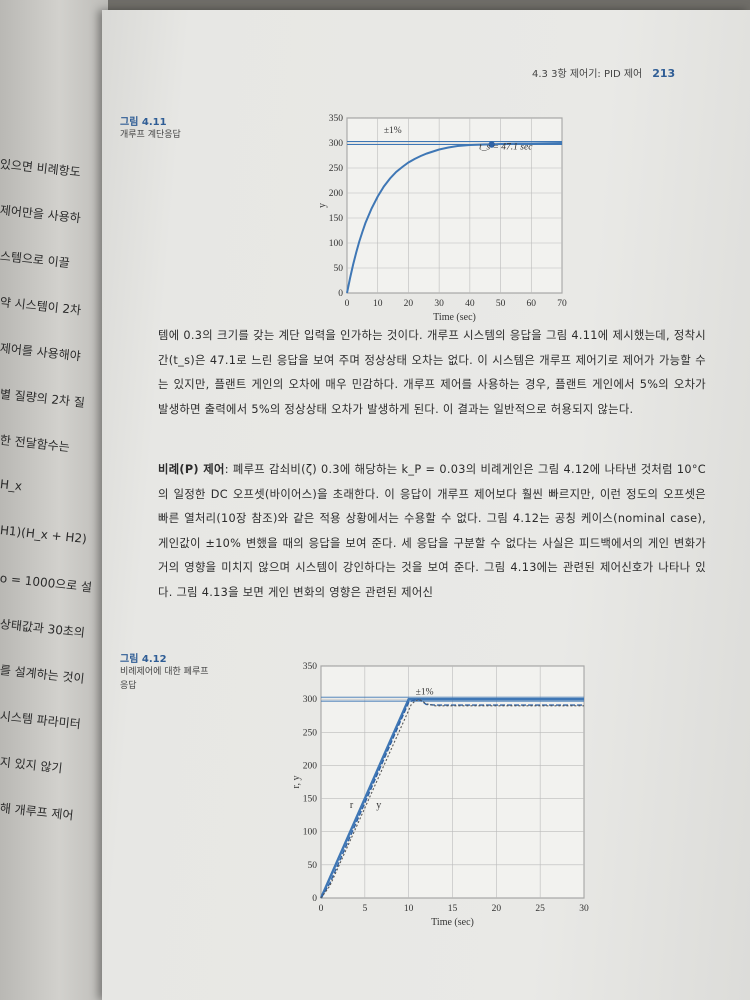 Image resolution: width=750 pixels, height=1000 pixels. What do you see at coordinates (587, 74) in the screenshot?
I see `section-title: 4.3 3항 제어기: PID 제어` at bounding box center [587, 74].